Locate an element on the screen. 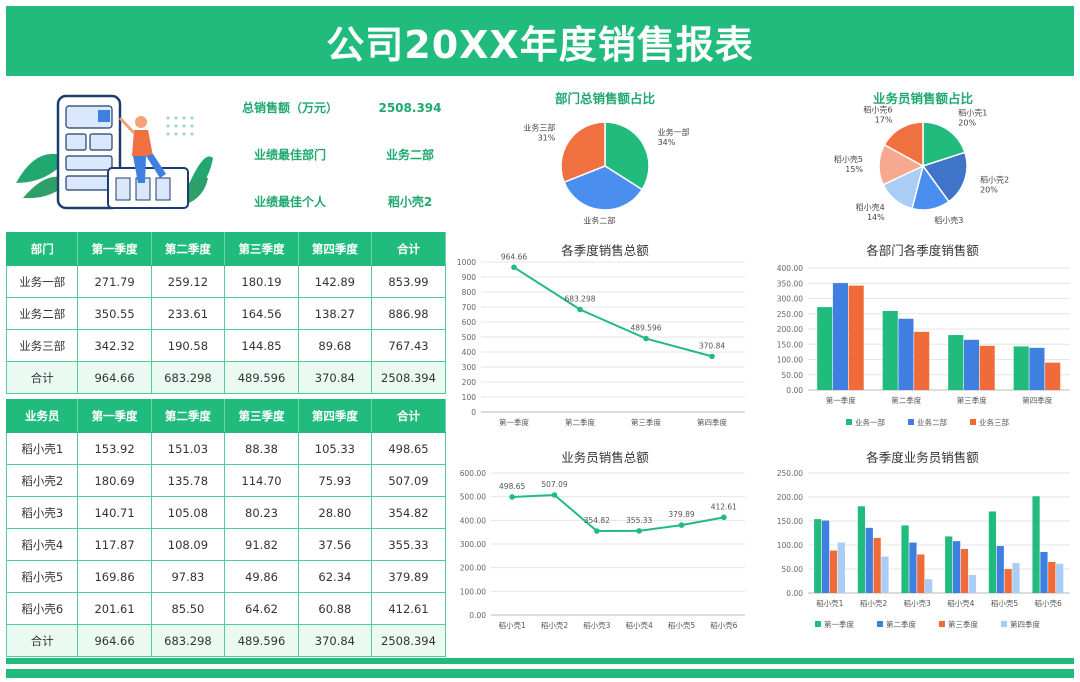 The width and height of the screenshot is (1080, 682). summary-value: 稻小壳2 is located at coordinates (410, 202).